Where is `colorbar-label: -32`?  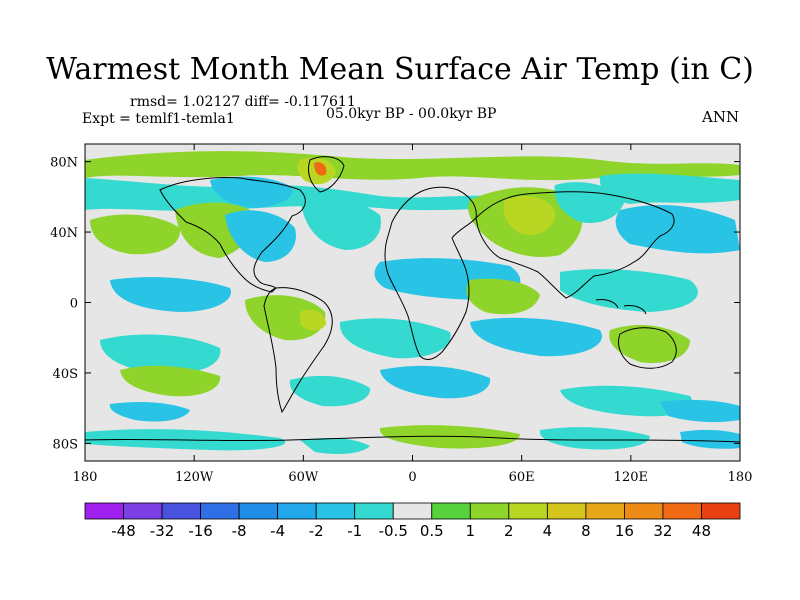
colorbar-label: -32 is located at coordinates (162, 531).